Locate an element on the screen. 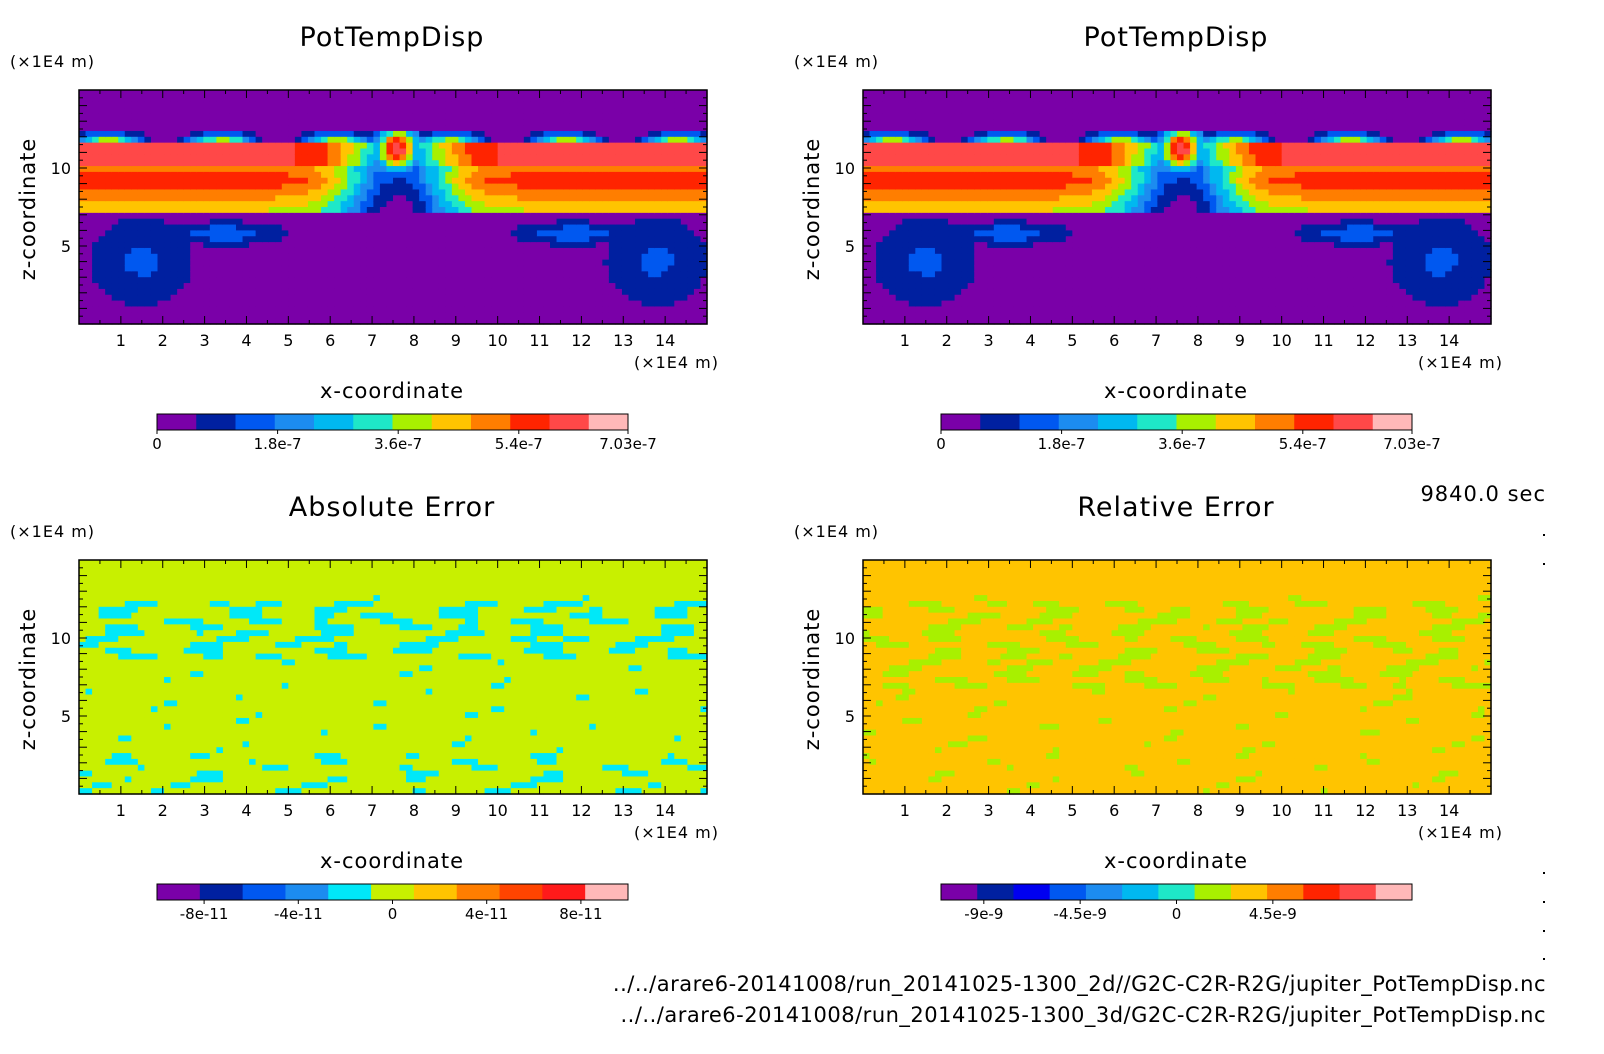  x-tick-label: 10 is located at coordinates (497, 340).